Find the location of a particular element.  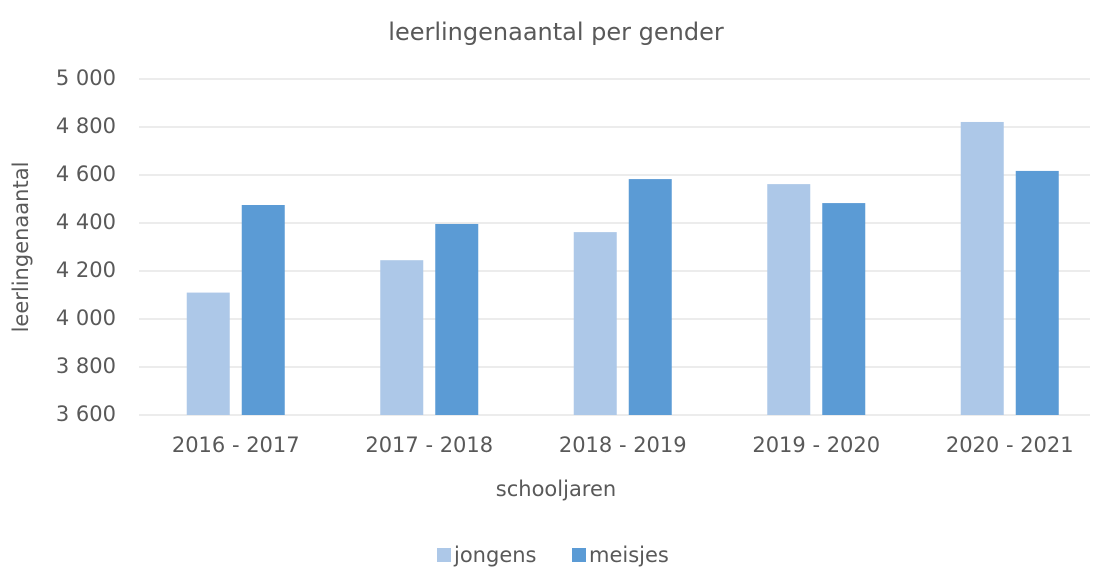

y-axis-title: leerlingenaantal is located at coordinates (21, 247).